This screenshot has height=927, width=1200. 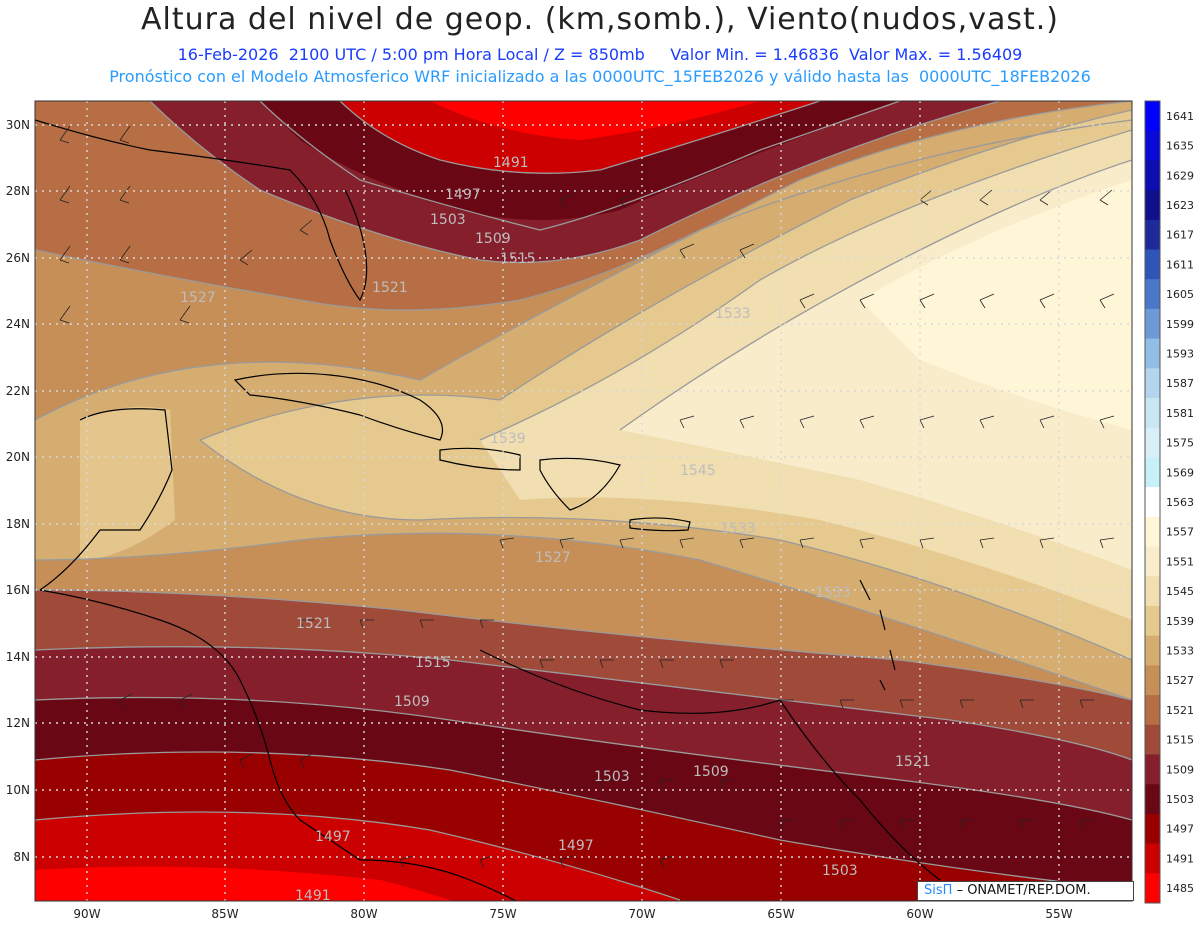 I want to click on lon-label: 75W, so click(x=502, y=914).